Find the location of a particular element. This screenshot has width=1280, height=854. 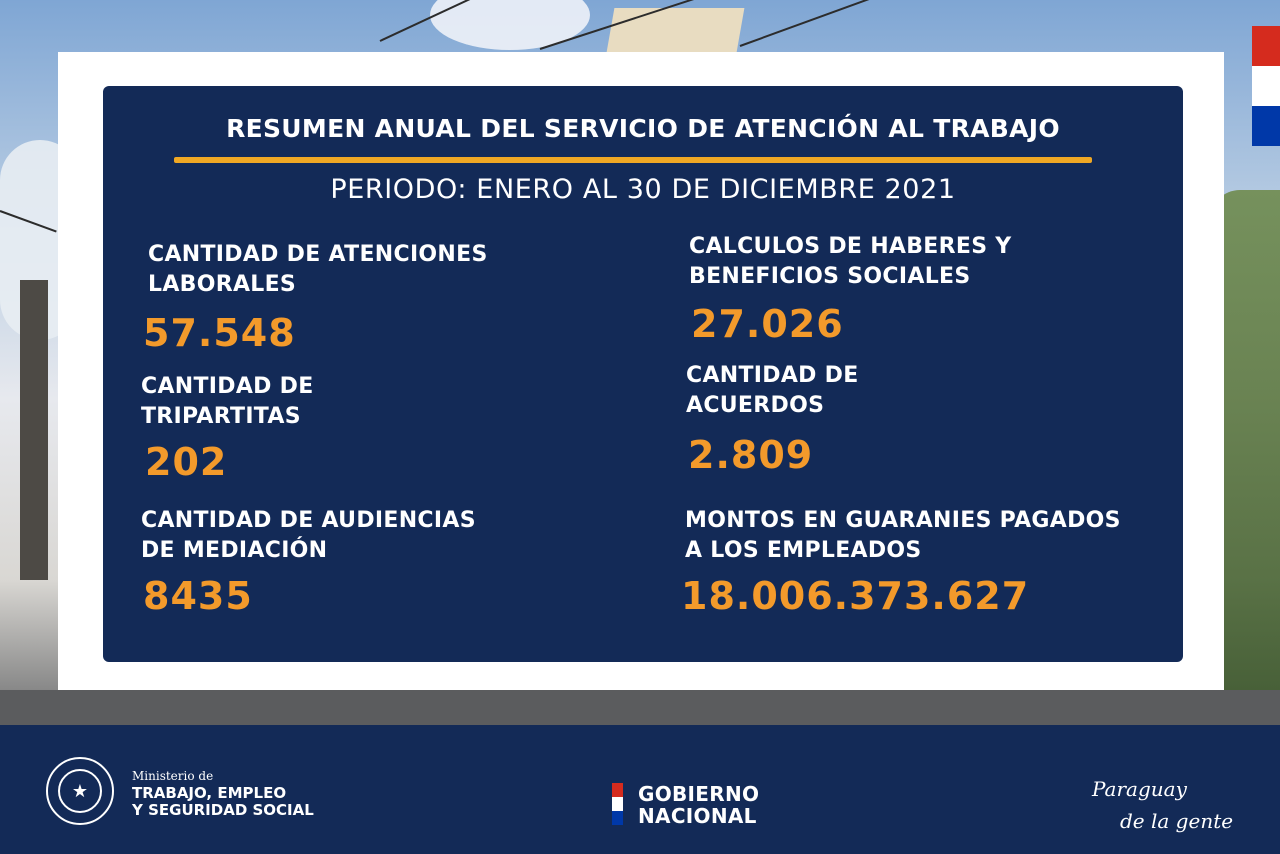

stat-label-acuerdos: CANTIDAD DE ACUERDOS is located at coordinates (772, 391).